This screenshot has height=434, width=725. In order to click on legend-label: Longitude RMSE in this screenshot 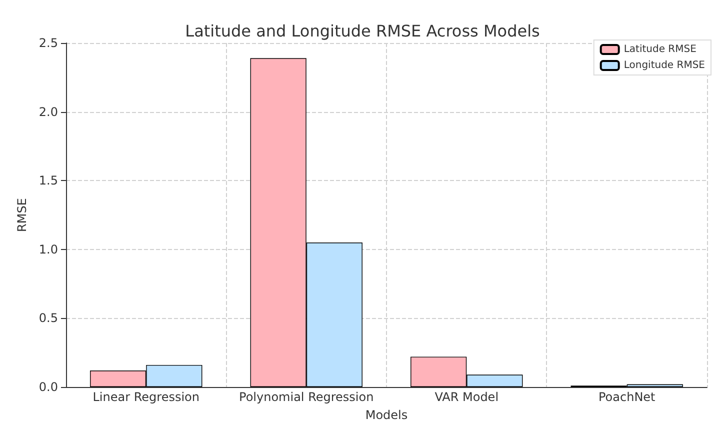, I will do `click(665, 65)`.